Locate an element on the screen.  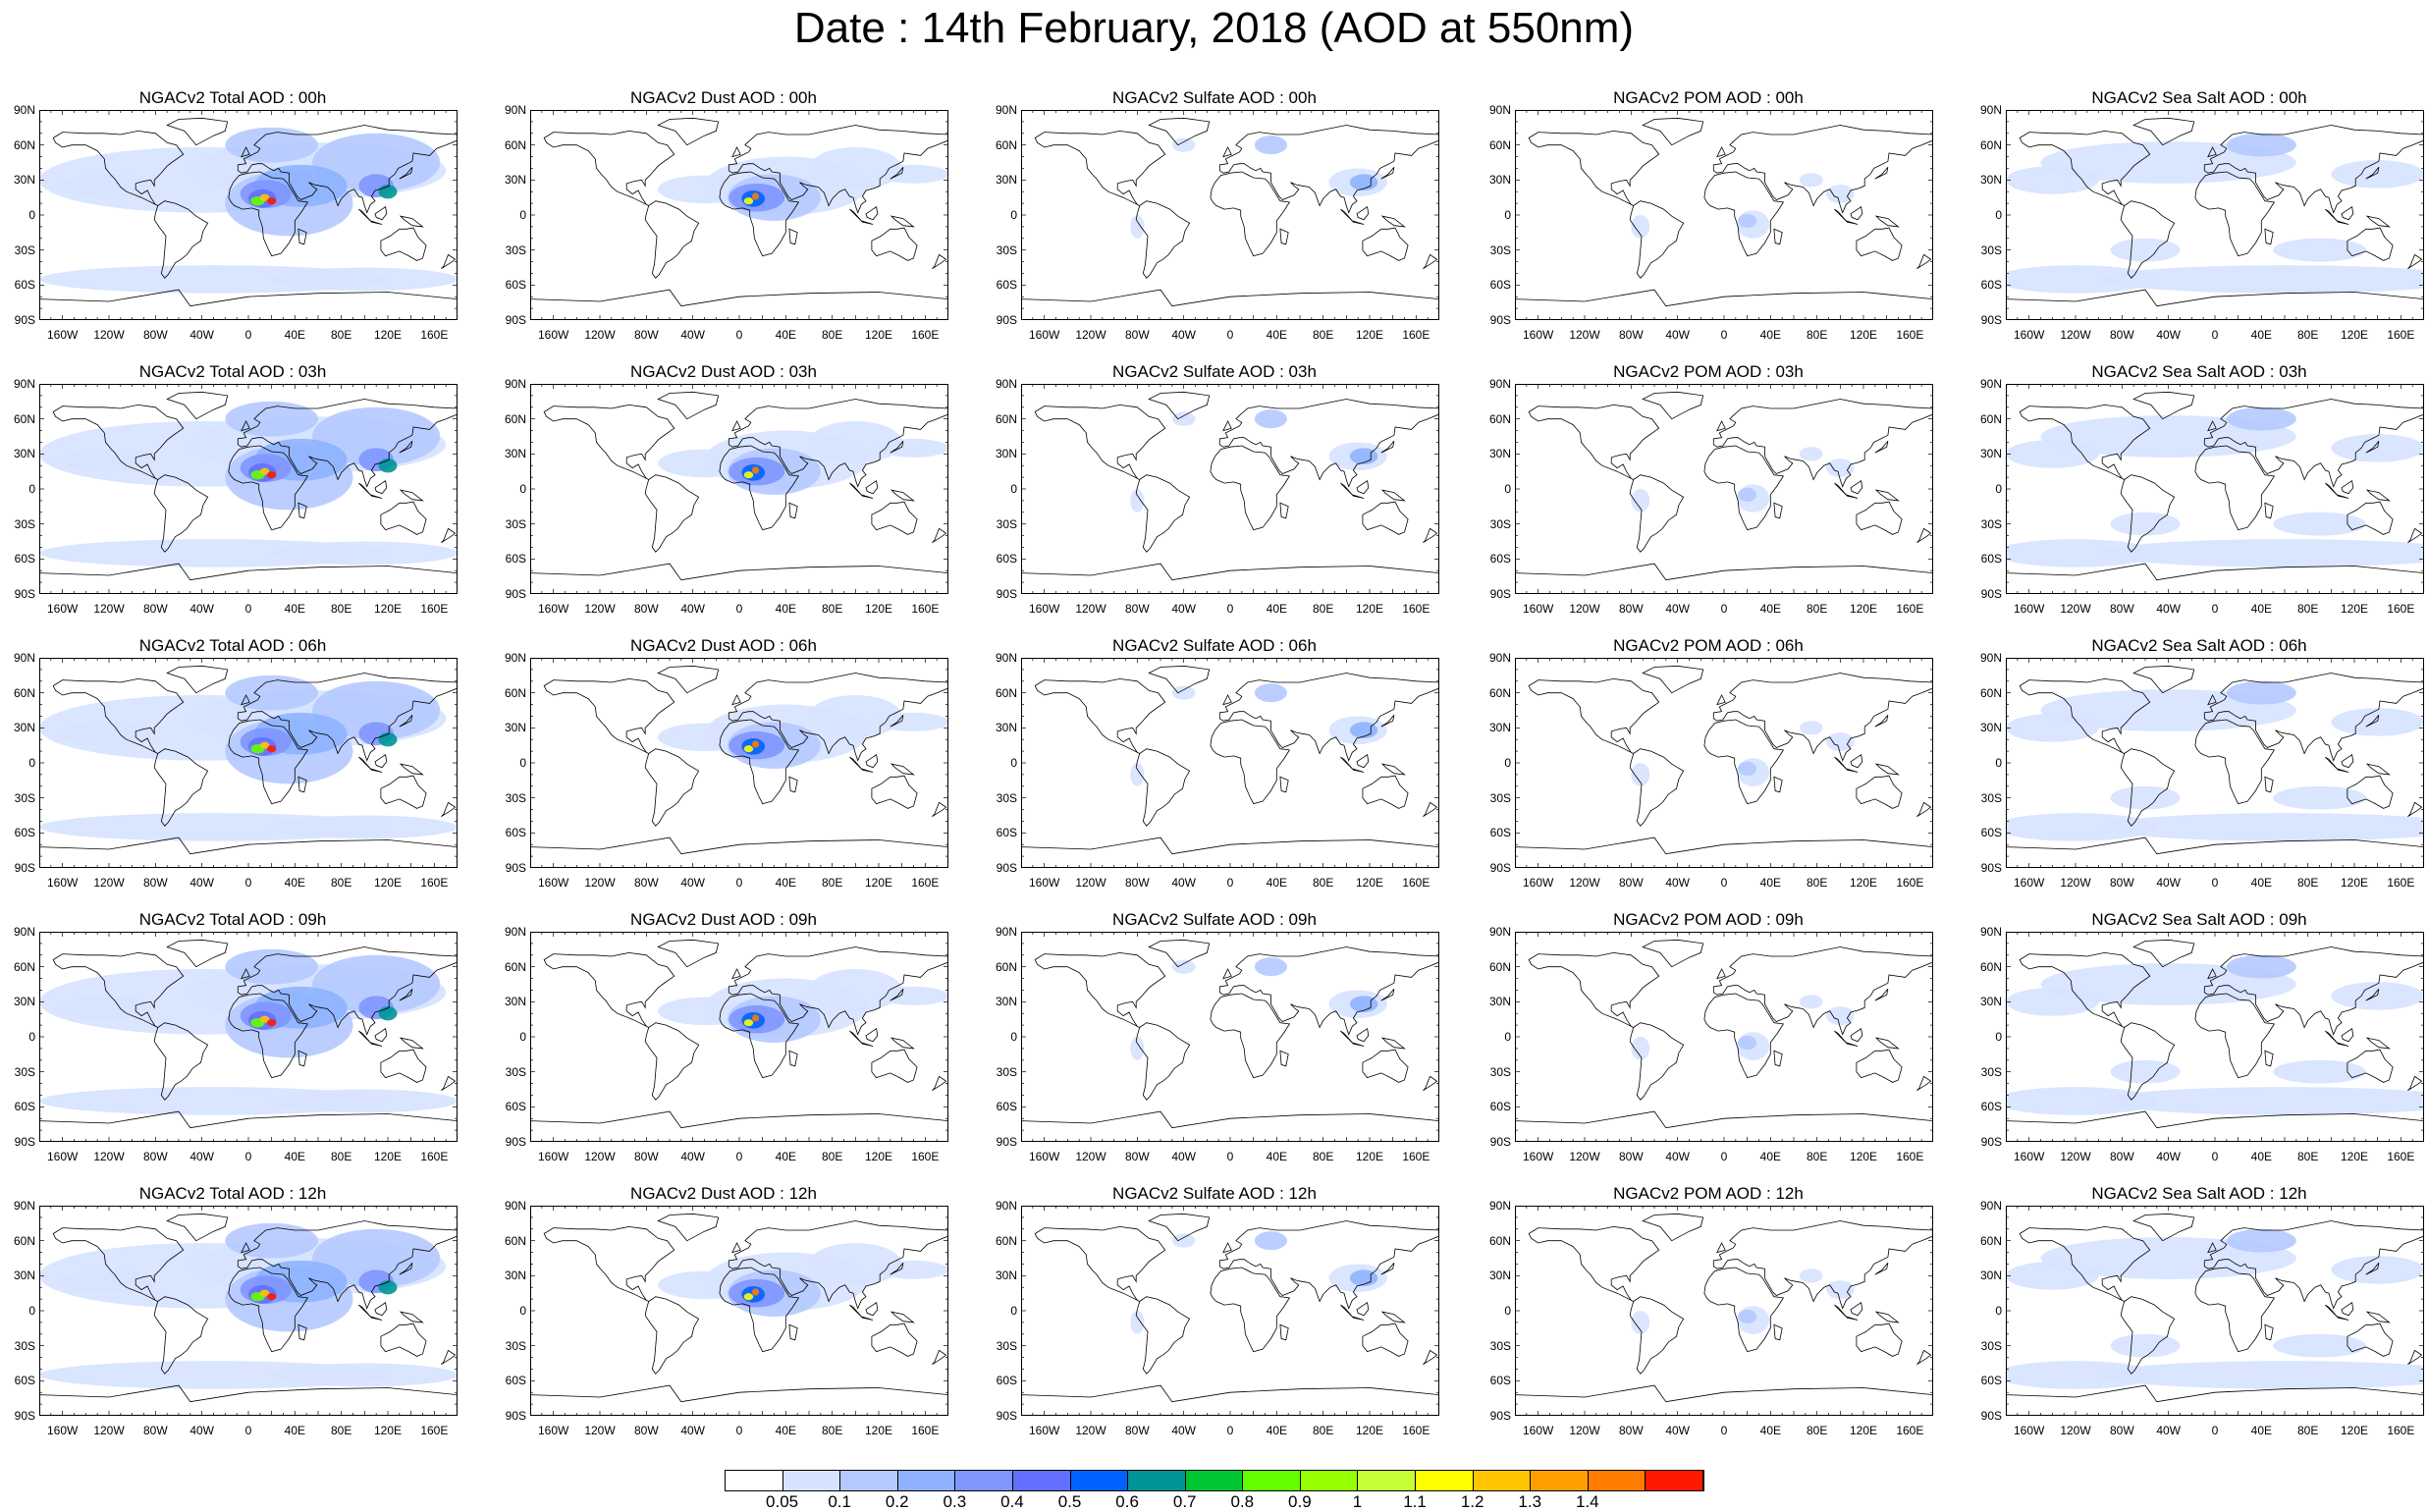
colorbar-label: 1.4 is located at coordinates (1587, 1501).